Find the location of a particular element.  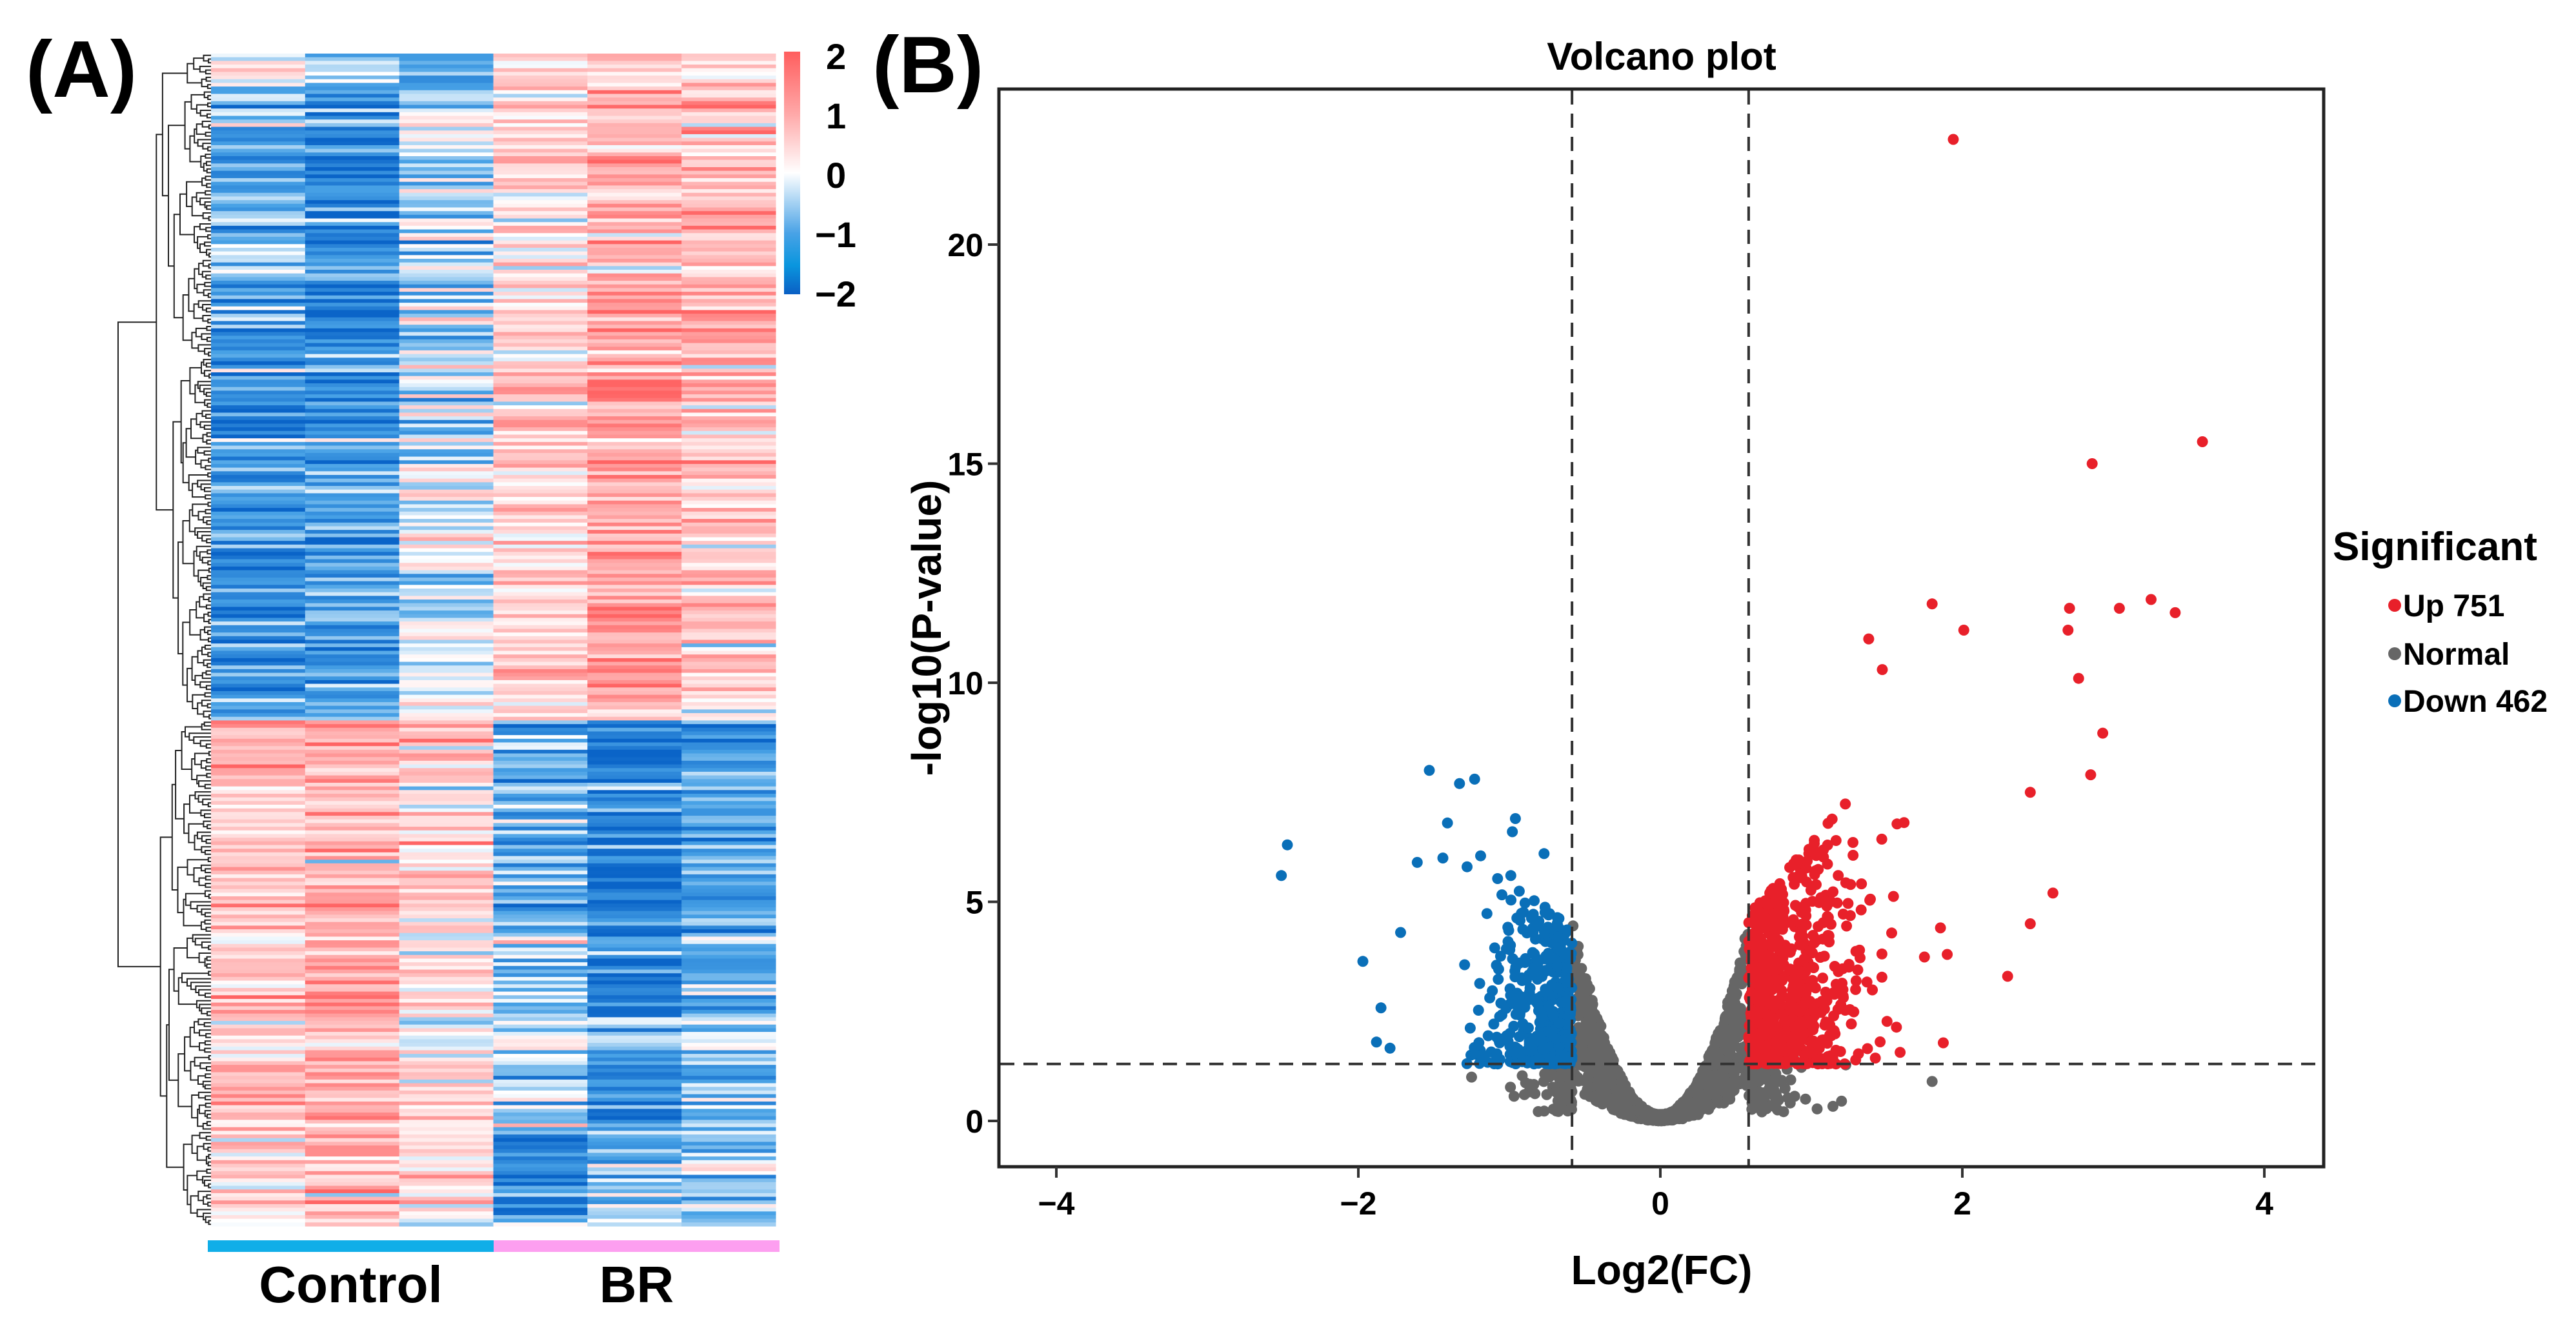

group-label-control: Control is located at coordinates (350, 1284).